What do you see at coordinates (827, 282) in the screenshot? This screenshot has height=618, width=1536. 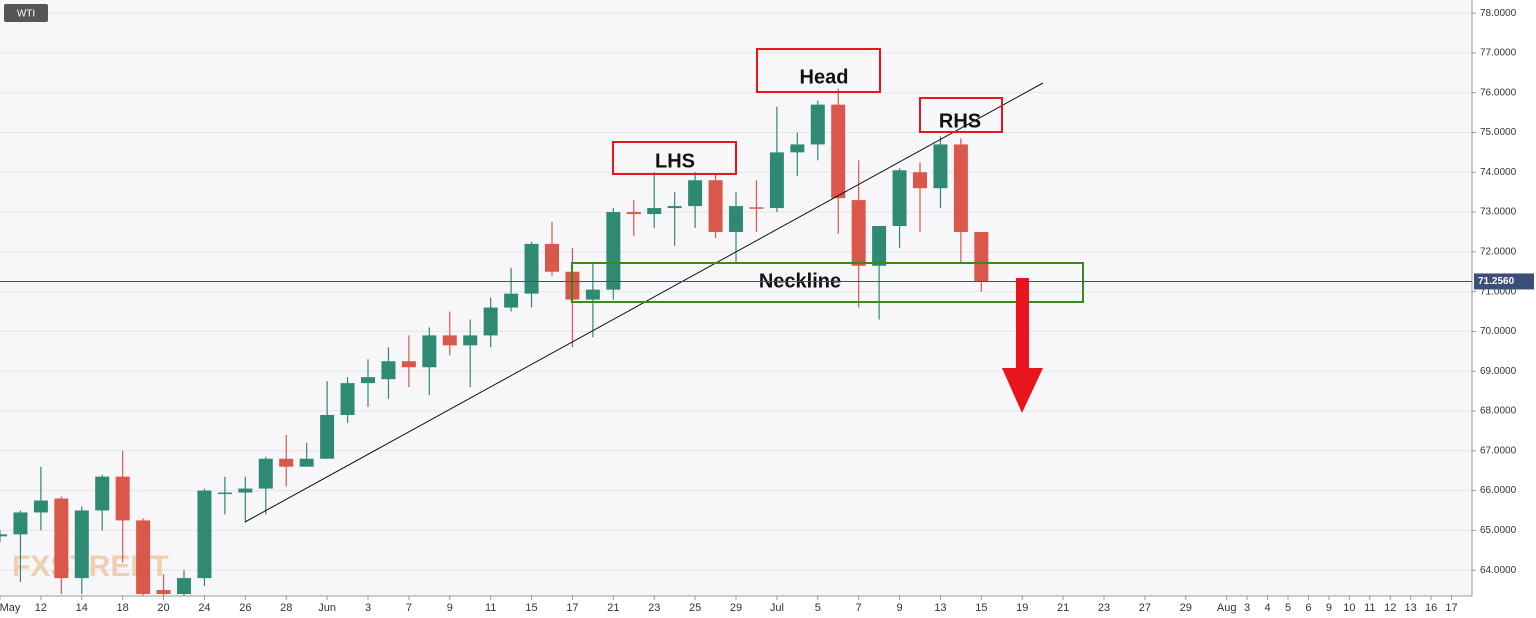 I see `neckline-box` at bounding box center [827, 282].